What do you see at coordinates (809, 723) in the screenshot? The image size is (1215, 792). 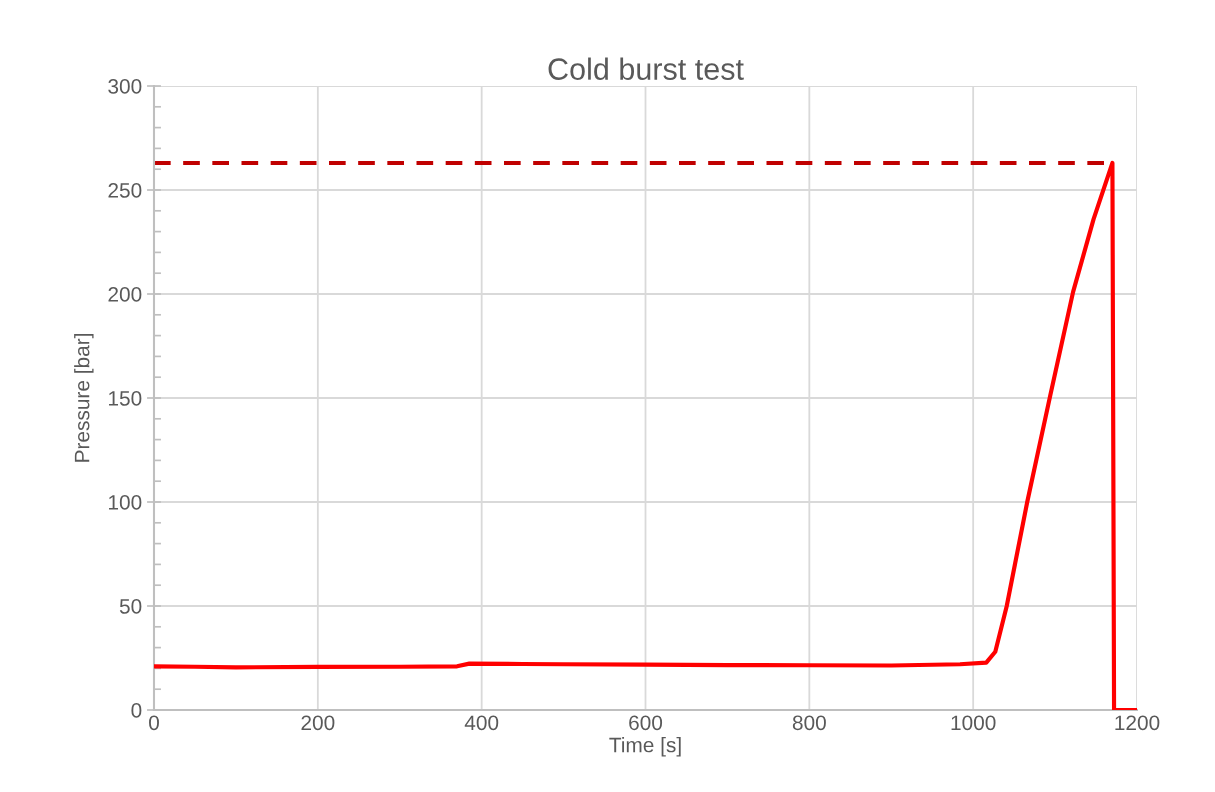 I see `x-tick-label: 800` at bounding box center [809, 723].